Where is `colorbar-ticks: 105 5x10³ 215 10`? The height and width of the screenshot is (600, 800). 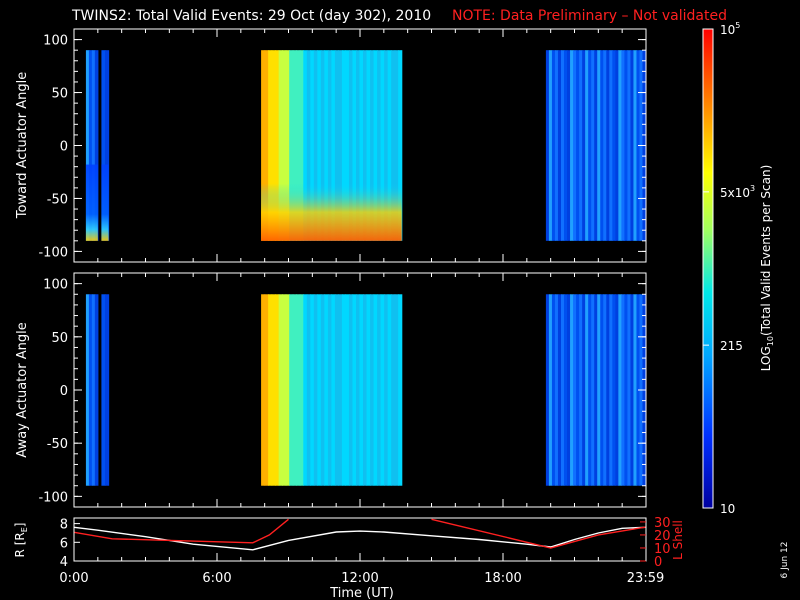
colorbar-ticks: 105 5x10³ 215 10 is located at coordinates (729, 268).